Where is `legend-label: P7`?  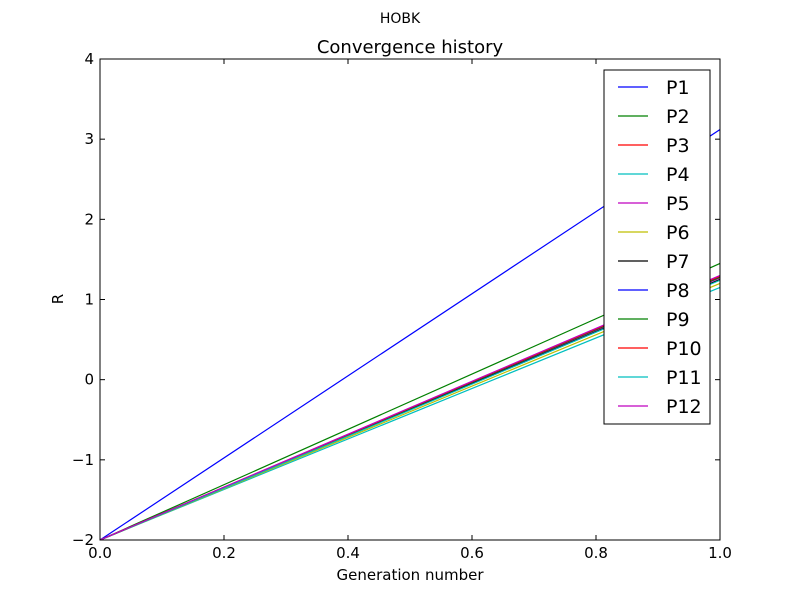 legend-label: P7 is located at coordinates (678, 262).